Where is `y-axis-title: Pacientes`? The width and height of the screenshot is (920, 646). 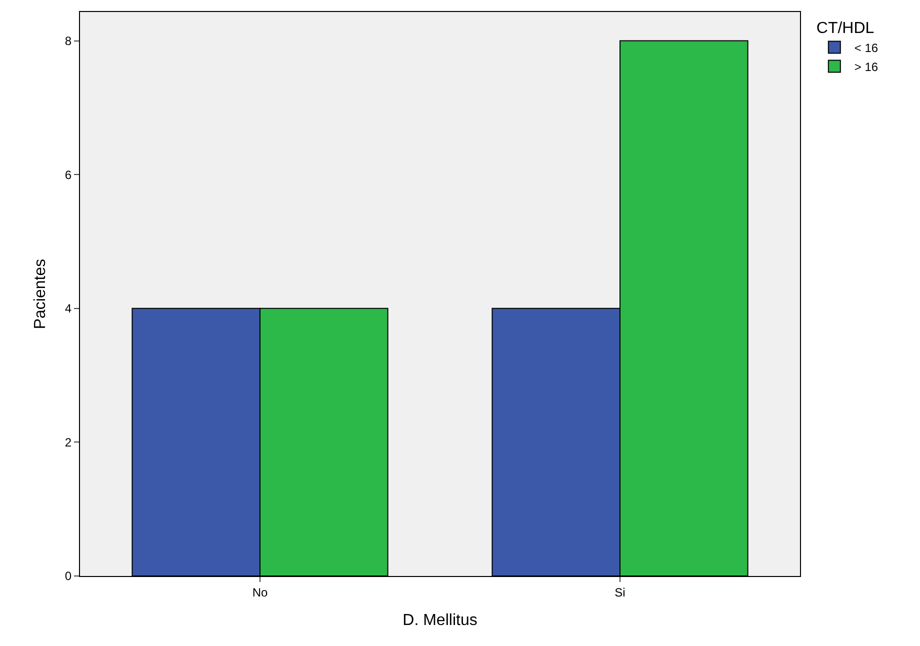 y-axis-title: Pacientes is located at coordinates (40, 294).